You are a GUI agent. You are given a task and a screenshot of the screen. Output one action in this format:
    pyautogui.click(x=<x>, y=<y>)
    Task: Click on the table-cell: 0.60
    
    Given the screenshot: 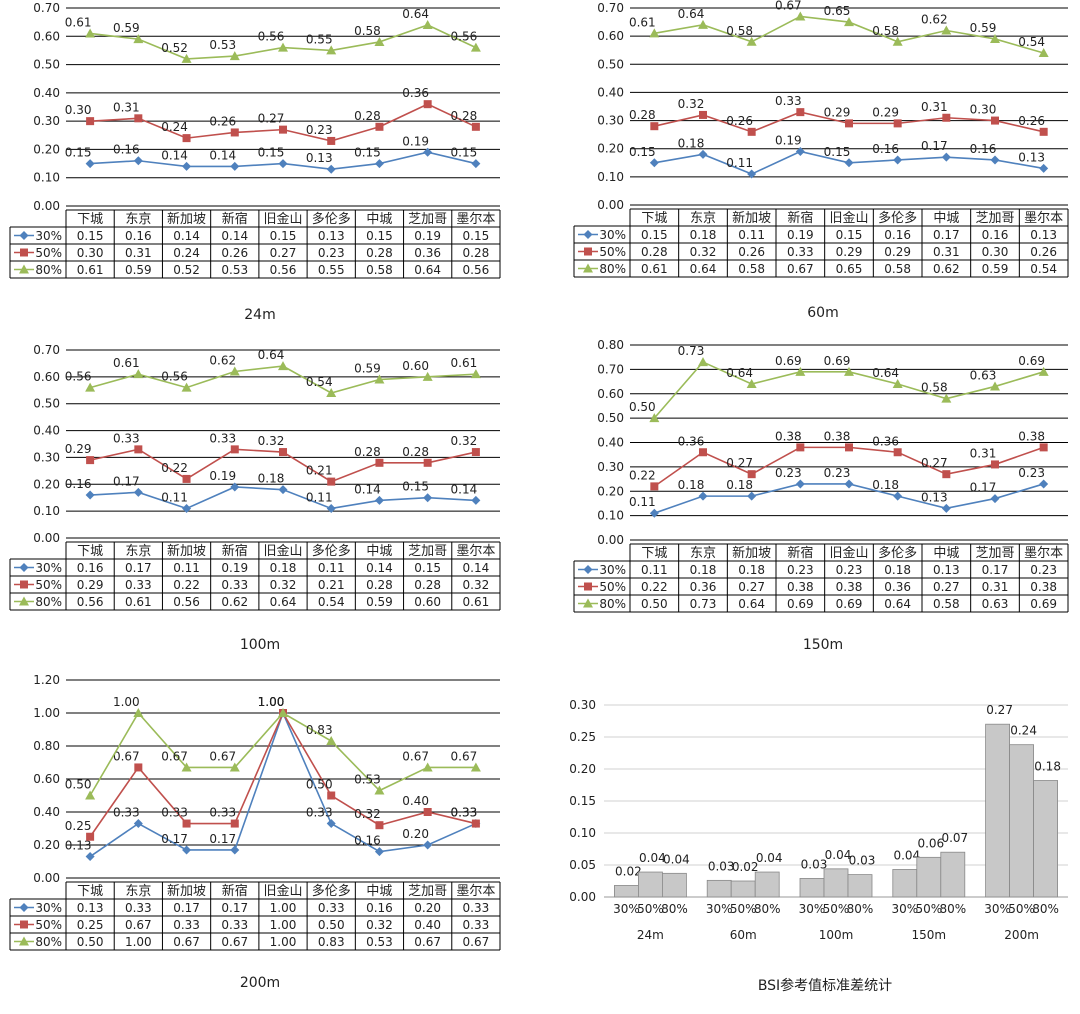 What is the action you would take?
    pyautogui.click(x=427, y=602)
    